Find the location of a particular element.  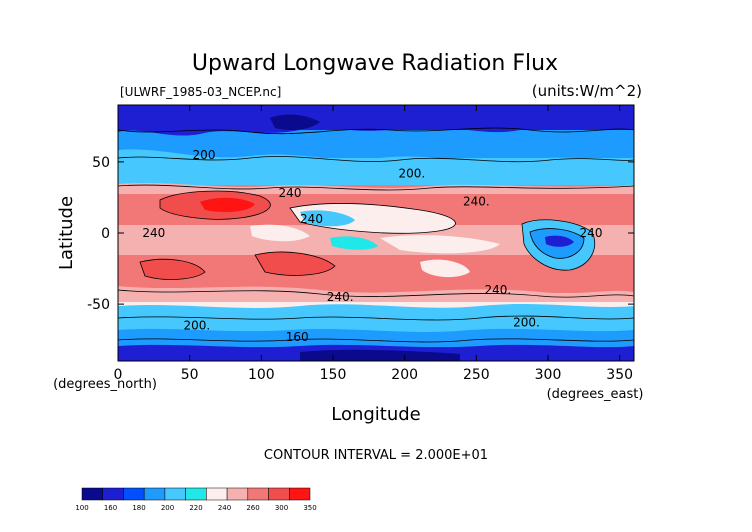

x-tick-label: 200 is located at coordinates (404, 375).